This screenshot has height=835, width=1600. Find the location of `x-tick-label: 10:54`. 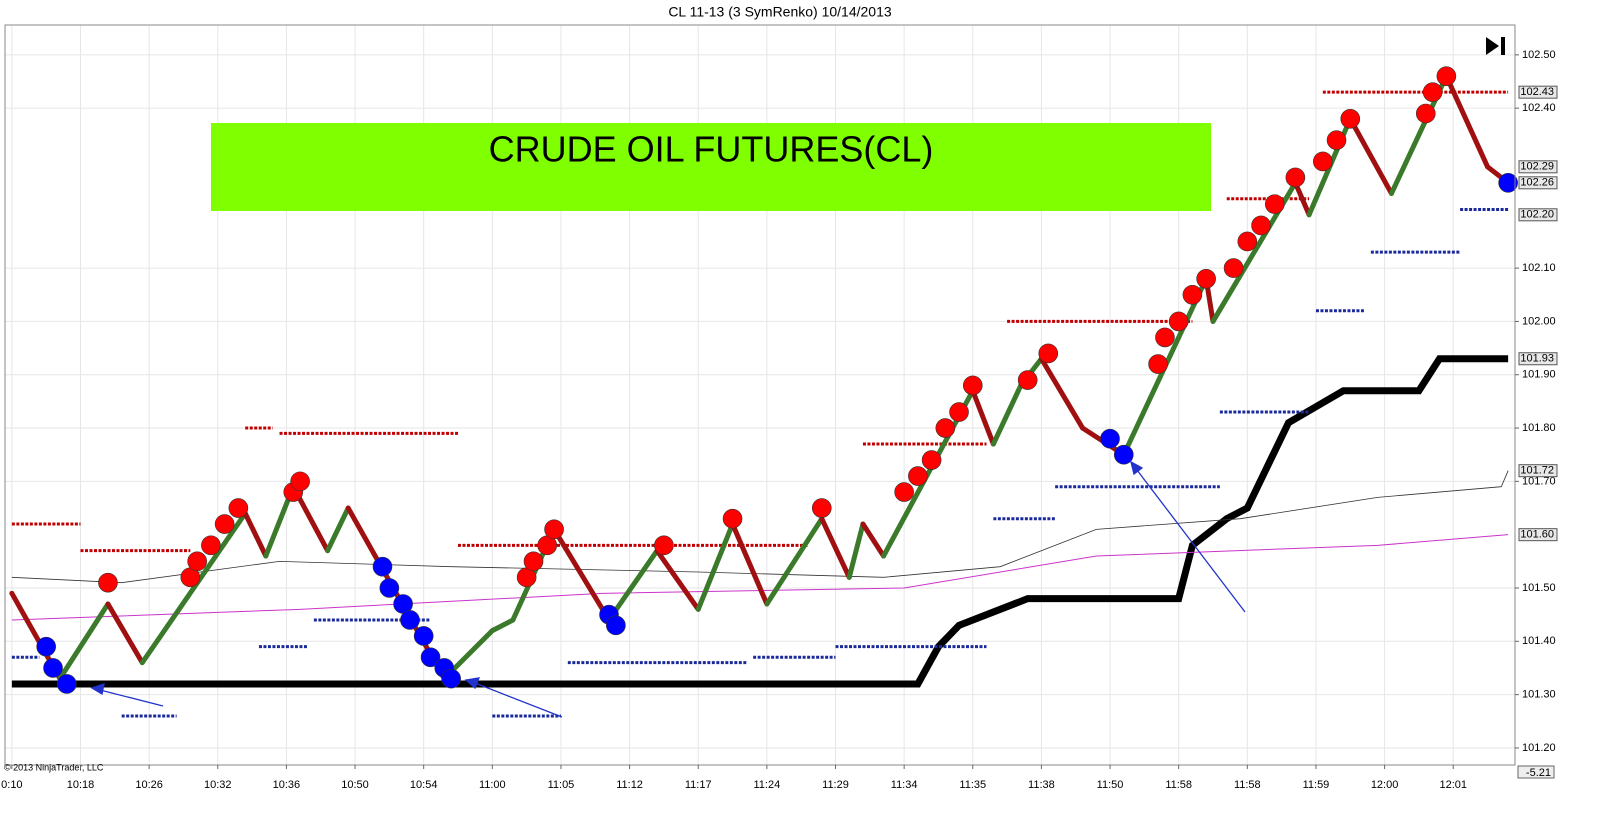

x-tick-label: 10:54 is located at coordinates (424, 785).